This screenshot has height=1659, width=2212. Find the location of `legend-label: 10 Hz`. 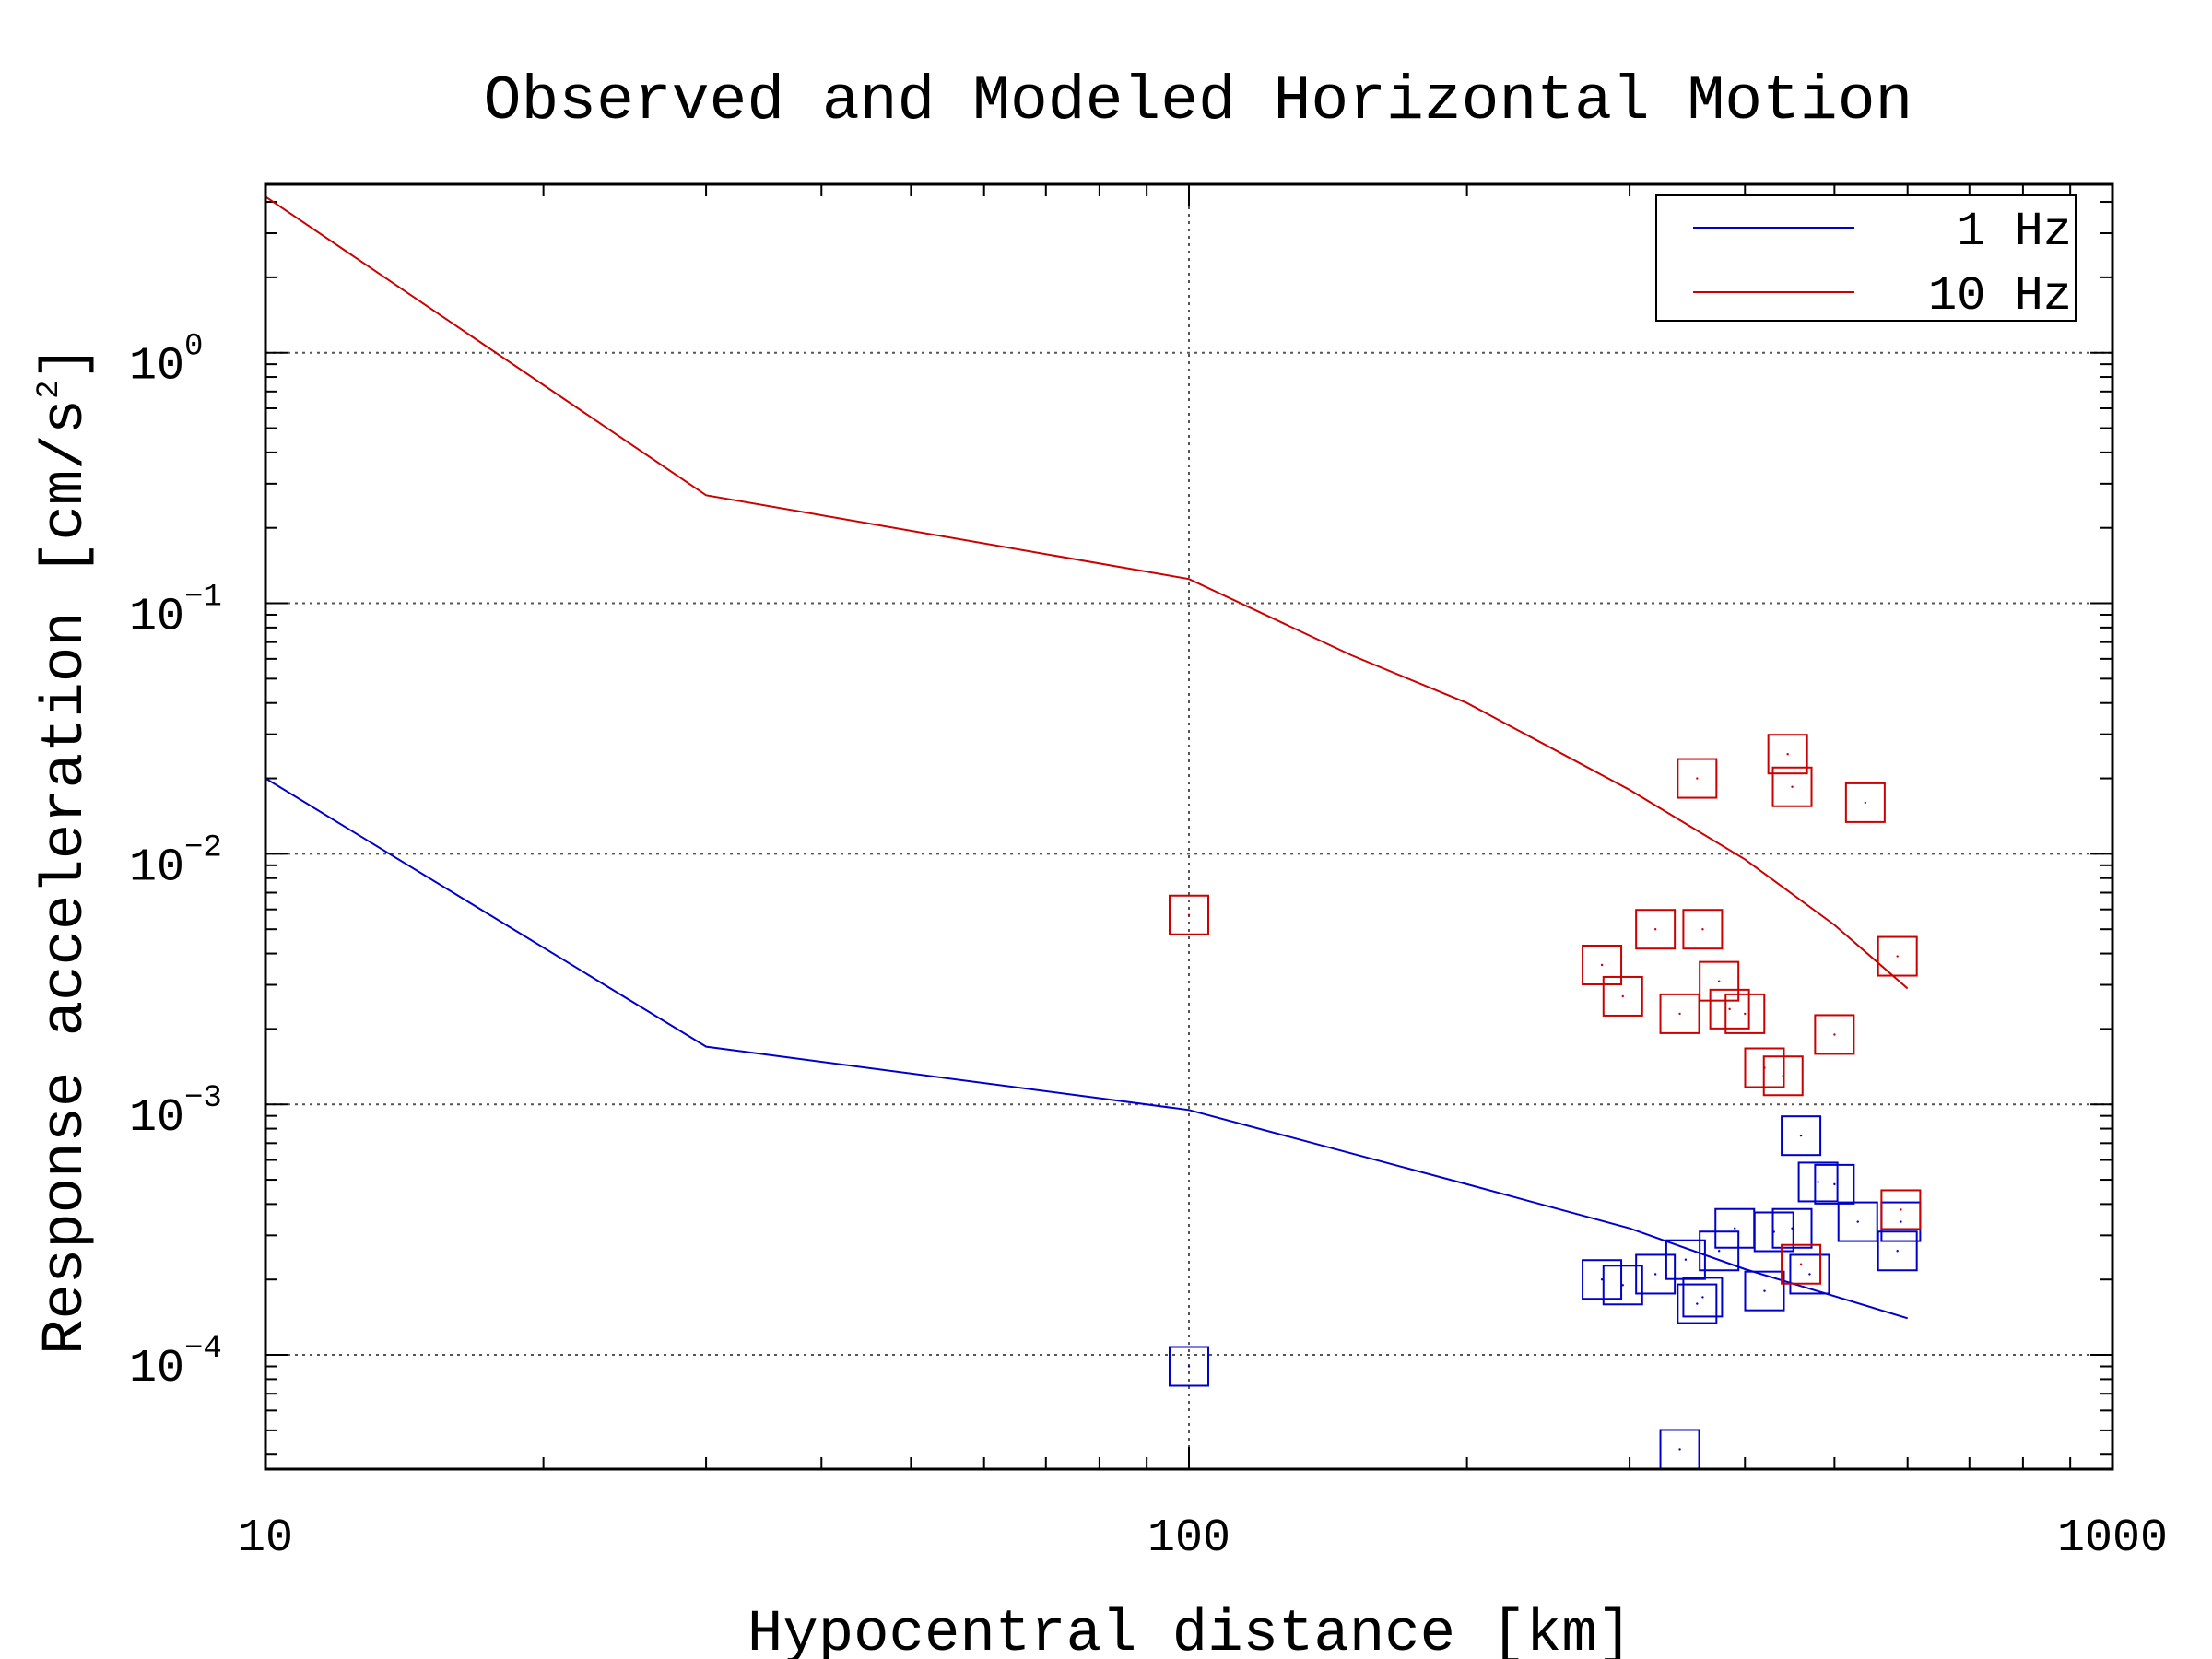

legend-label: 10 Hz is located at coordinates (2000, 296).